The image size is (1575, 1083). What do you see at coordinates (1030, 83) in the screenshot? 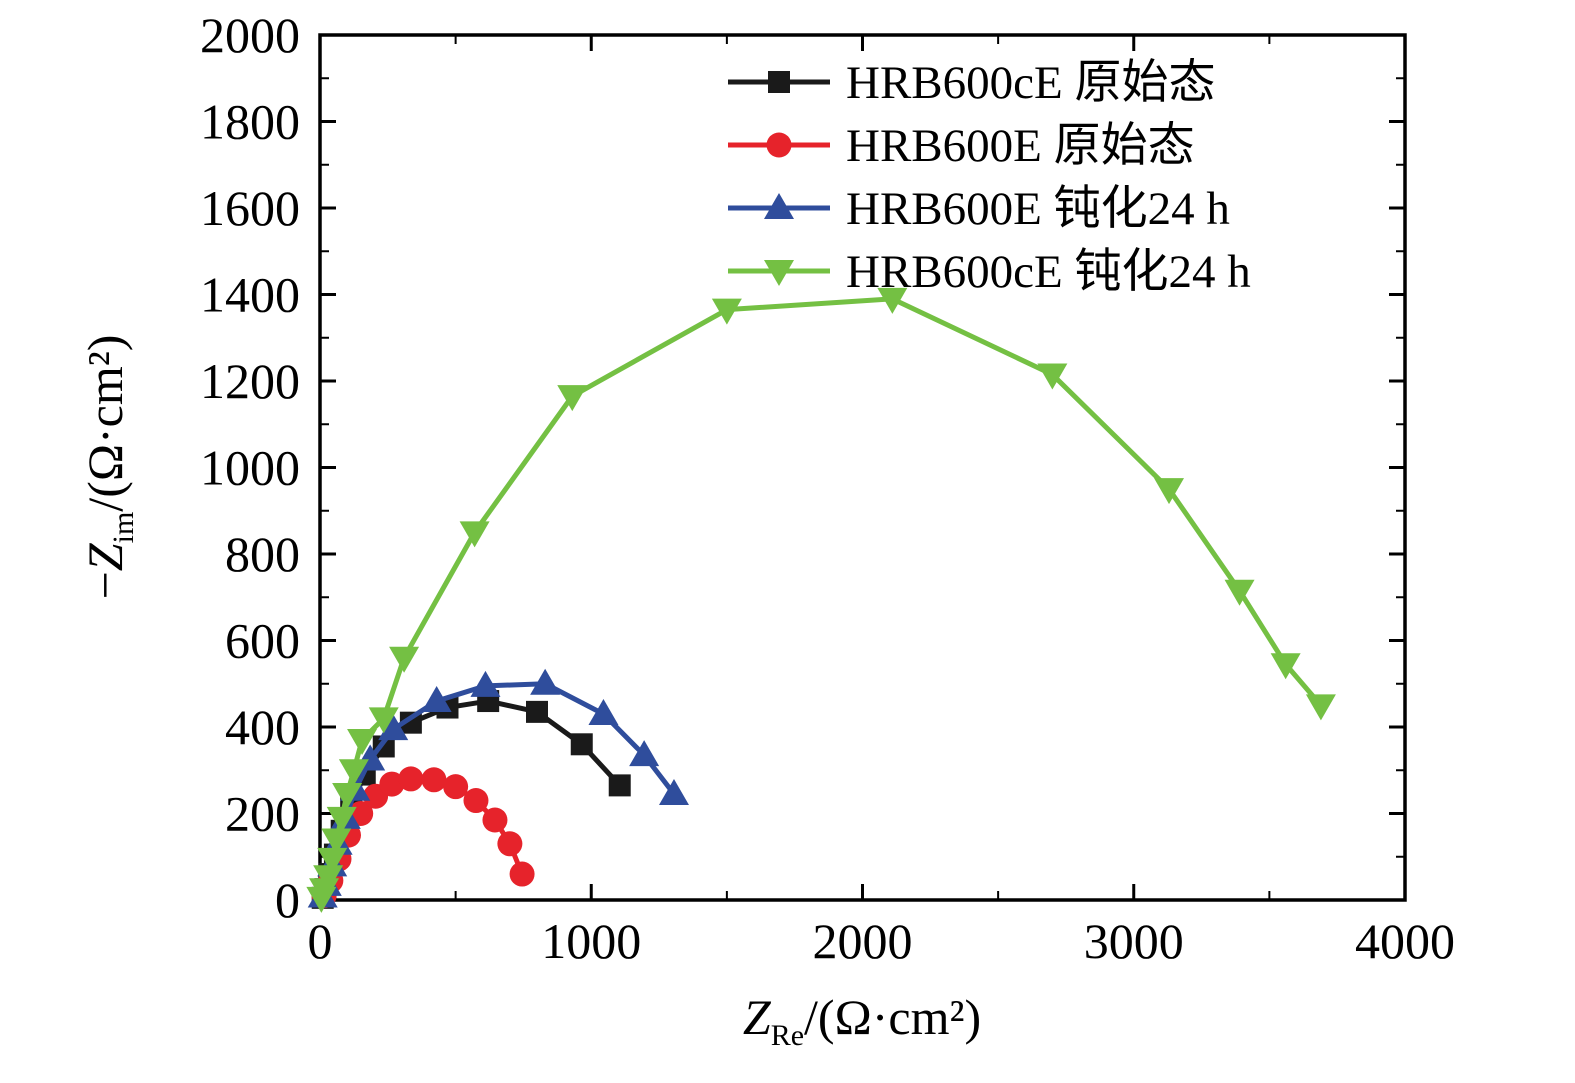
I see `legend-label: HRB600cE 原始态` at bounding box center [1030, 83].